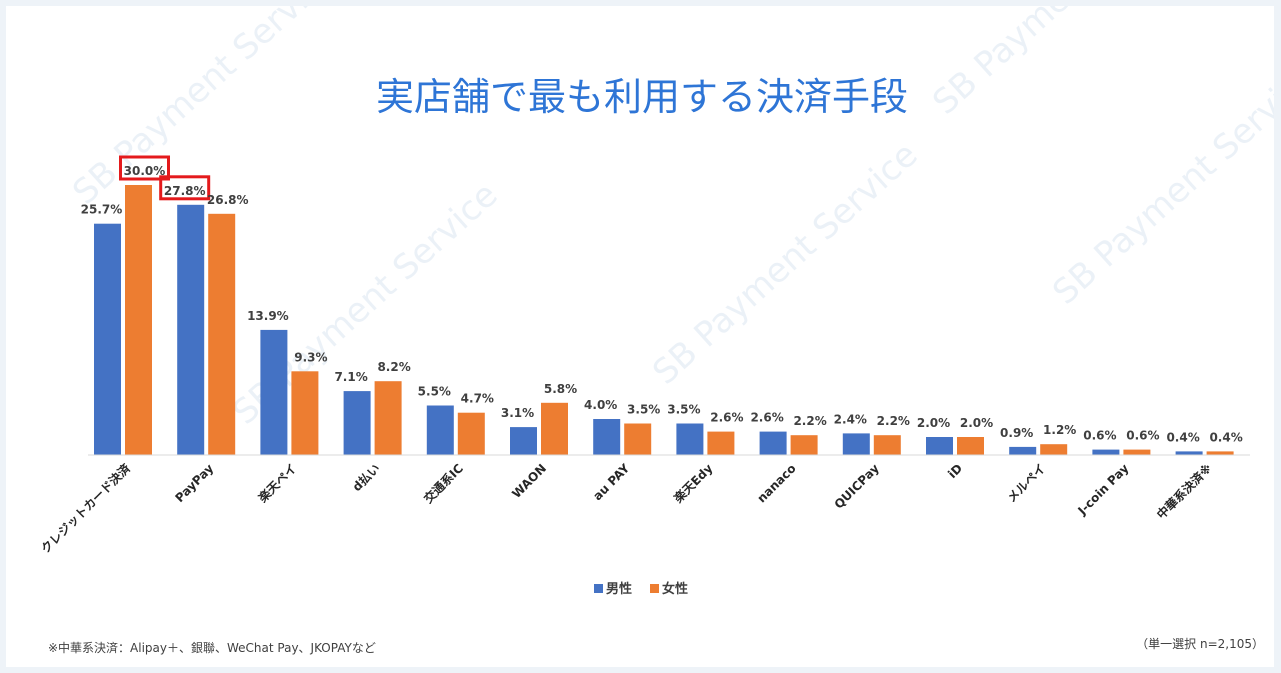 This screenshot has height=673, width=1281. I want to click on value-label: 5.5%, so click(434, 392).